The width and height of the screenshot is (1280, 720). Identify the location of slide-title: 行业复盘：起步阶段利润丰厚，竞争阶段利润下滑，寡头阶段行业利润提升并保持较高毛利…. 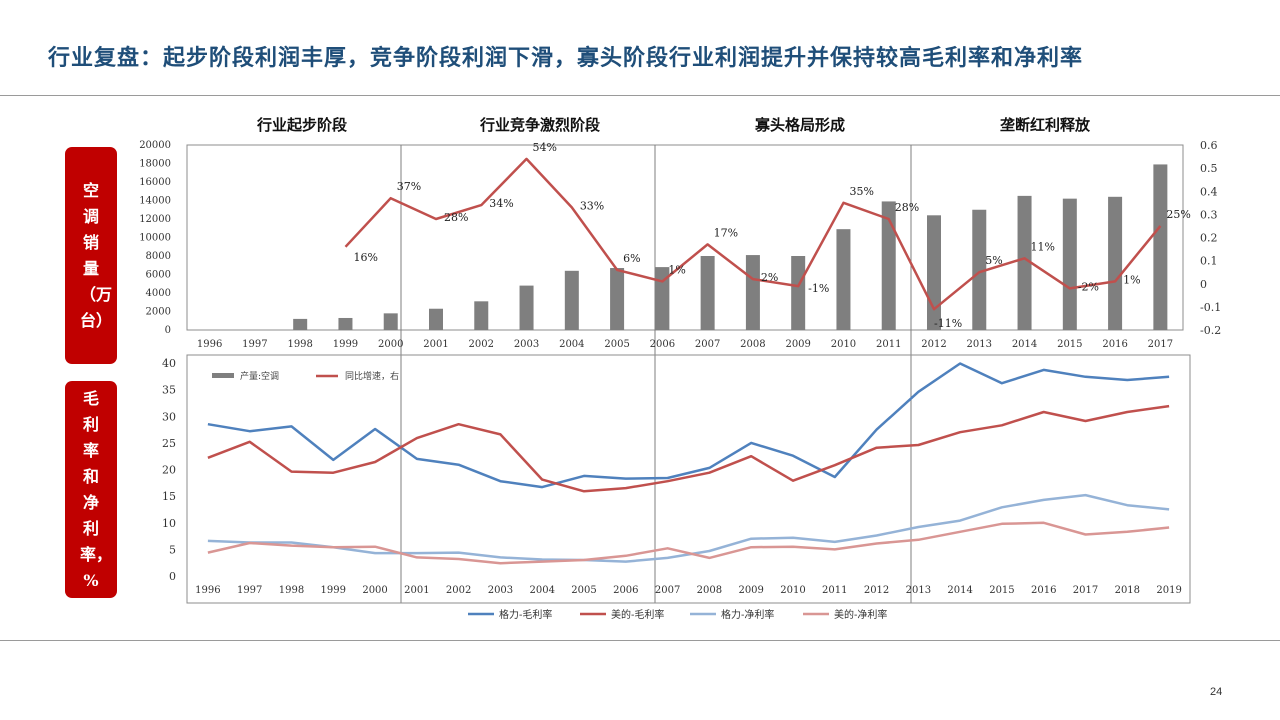
(566, 58).